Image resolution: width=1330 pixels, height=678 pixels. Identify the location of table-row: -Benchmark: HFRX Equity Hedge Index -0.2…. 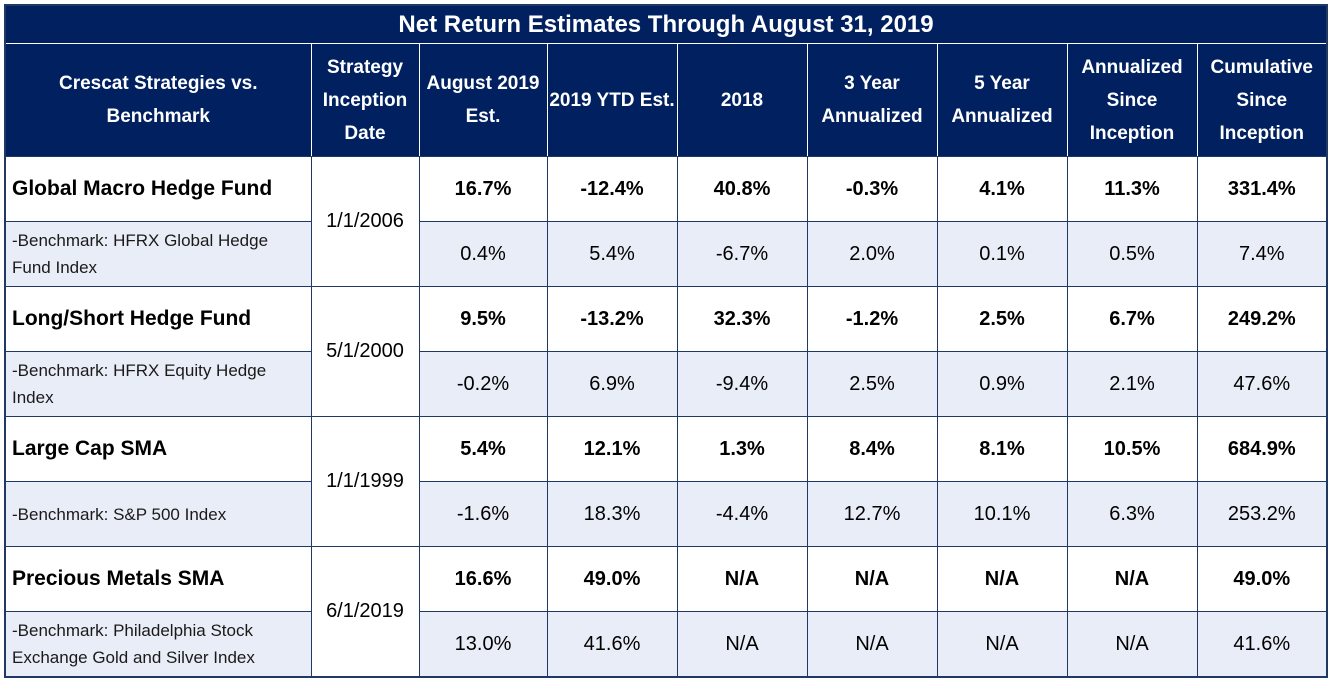
(666, 384).